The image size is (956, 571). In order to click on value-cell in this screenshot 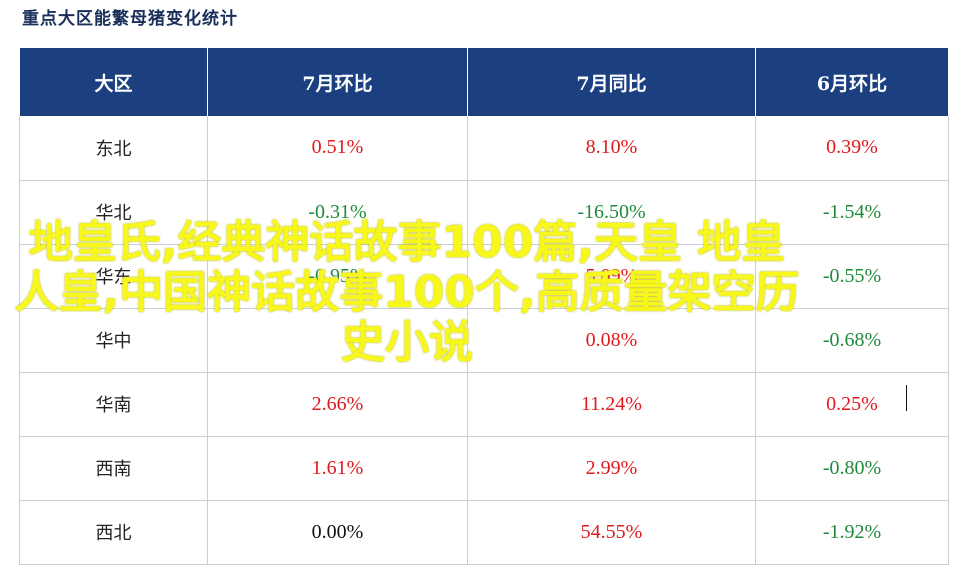, I will do `click(337, 340)`.